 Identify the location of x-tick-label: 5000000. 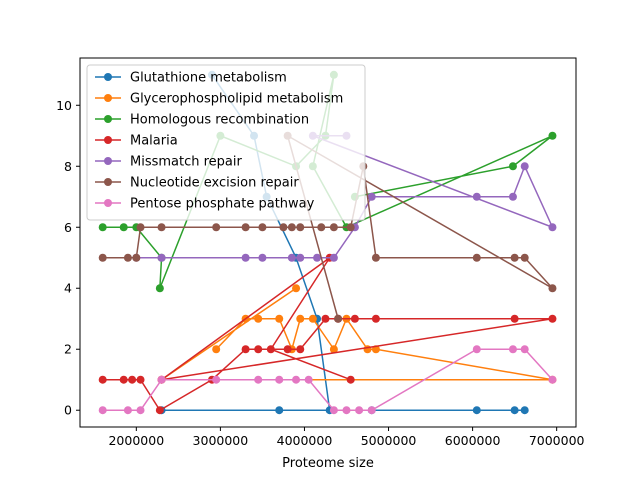
(389, 440).